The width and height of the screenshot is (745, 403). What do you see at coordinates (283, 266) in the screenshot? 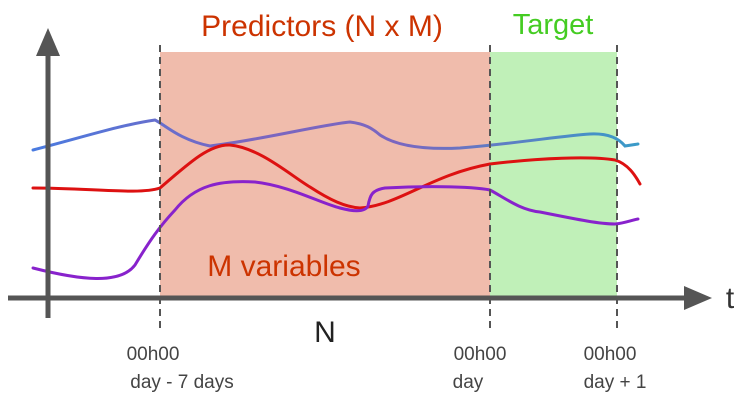
I see `m-variables-label: M variables` at bounding box center [283, 266].